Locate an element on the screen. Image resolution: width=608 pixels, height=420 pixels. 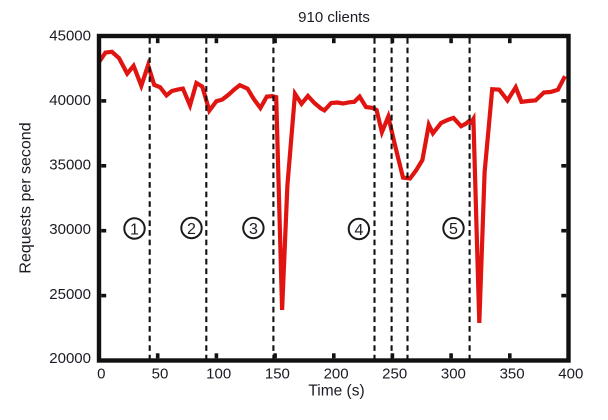
svg-text: 1 is located at coordinates (134, 229).